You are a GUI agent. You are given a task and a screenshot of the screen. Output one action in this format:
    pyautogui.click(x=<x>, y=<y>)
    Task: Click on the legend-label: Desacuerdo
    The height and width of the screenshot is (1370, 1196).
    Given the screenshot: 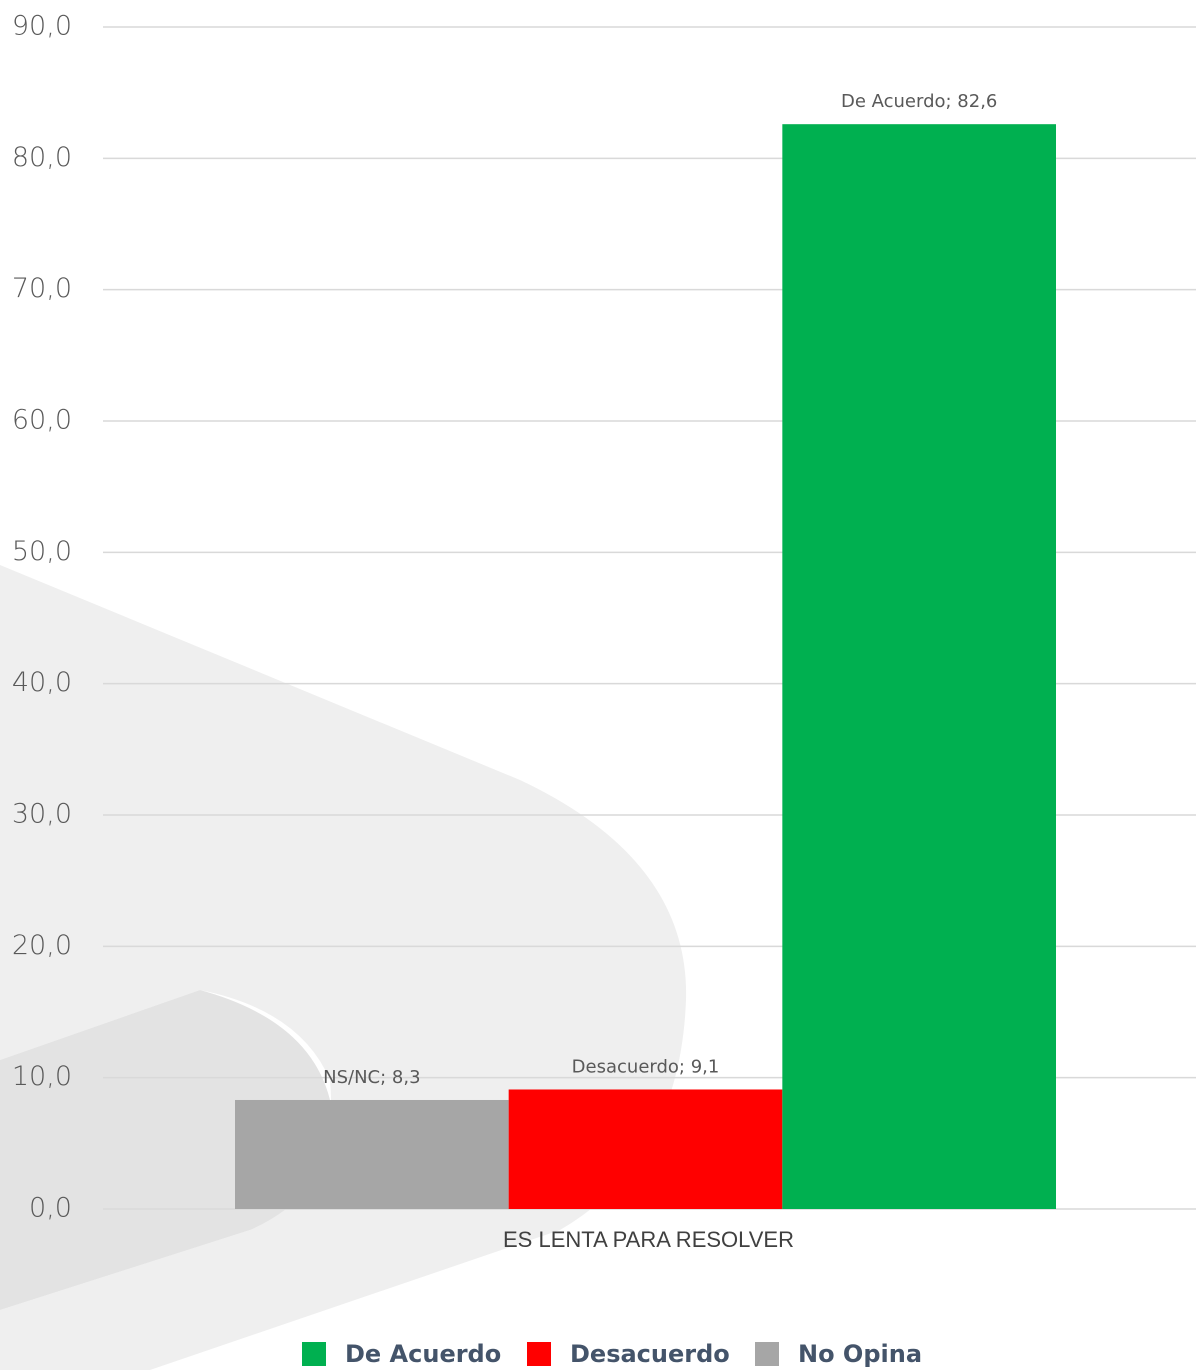 What is the action you would take?
    pyautogui.click(x=650, y=1354)
    